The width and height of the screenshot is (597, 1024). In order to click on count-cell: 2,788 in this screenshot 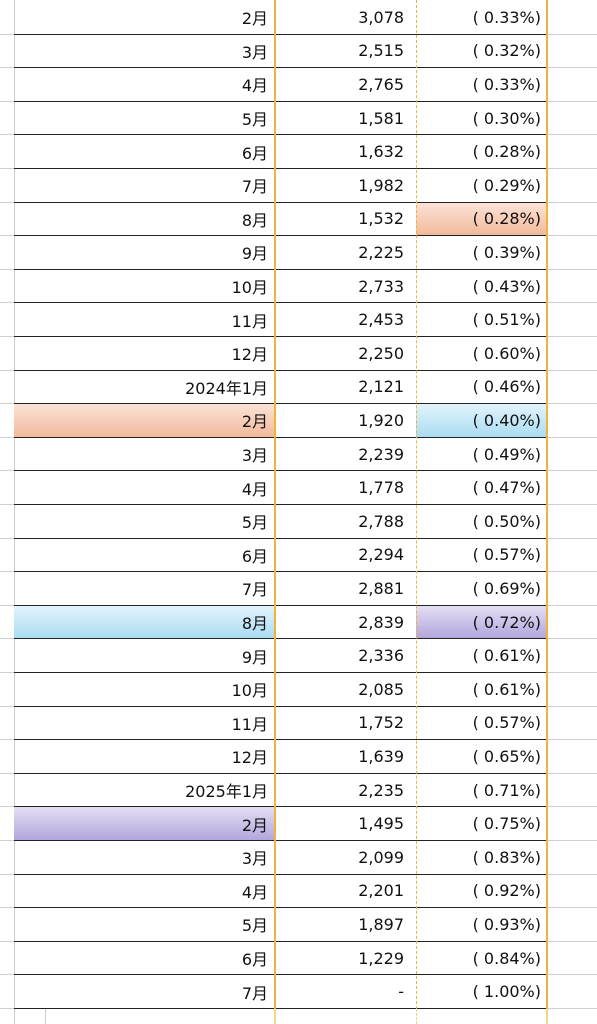, I will do `click(345, 522)`.